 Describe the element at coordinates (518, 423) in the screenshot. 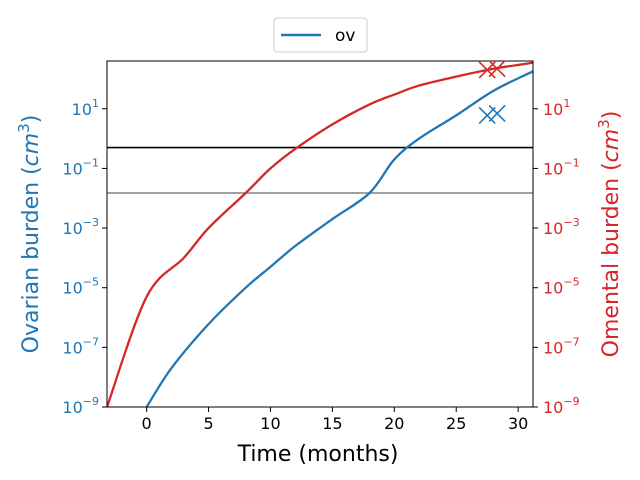

I see `x-tick-label: 30` at that location.